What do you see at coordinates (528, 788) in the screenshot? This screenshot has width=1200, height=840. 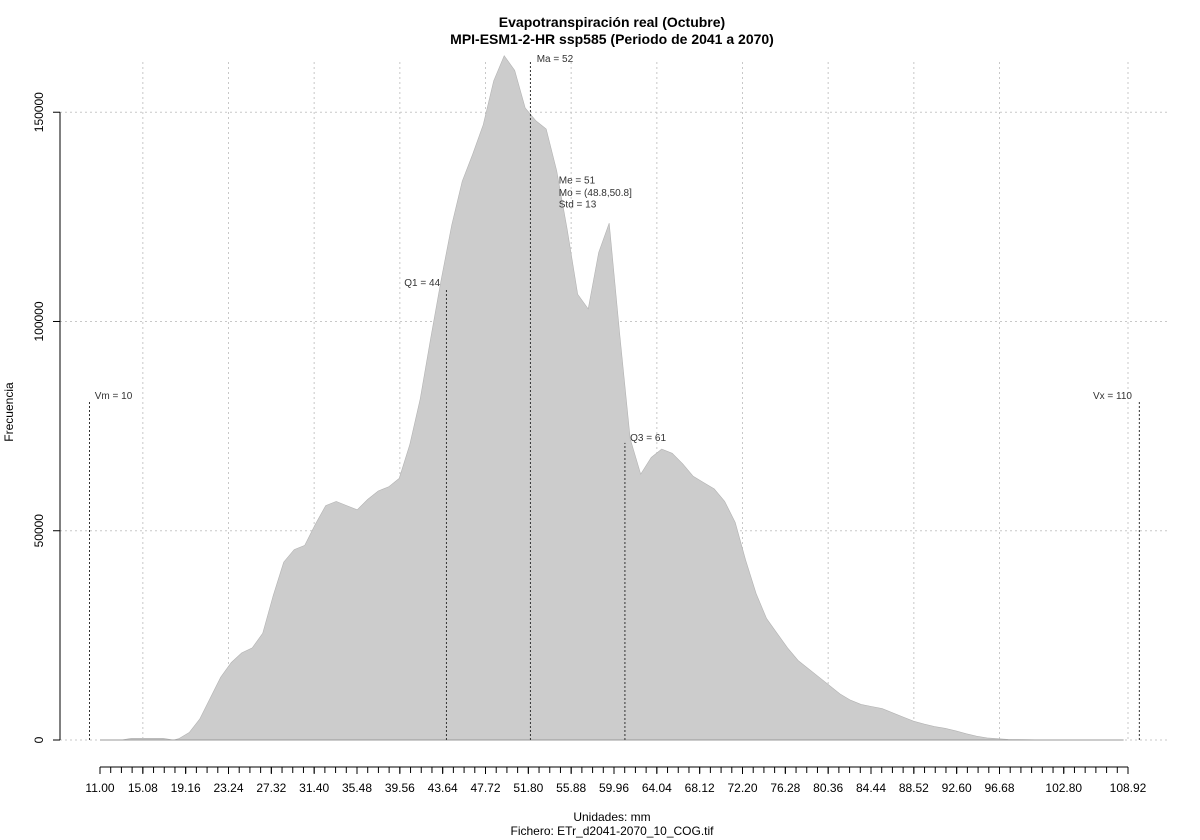 I see `x-tick-label: 51.80` at bounding box center [528, 788].